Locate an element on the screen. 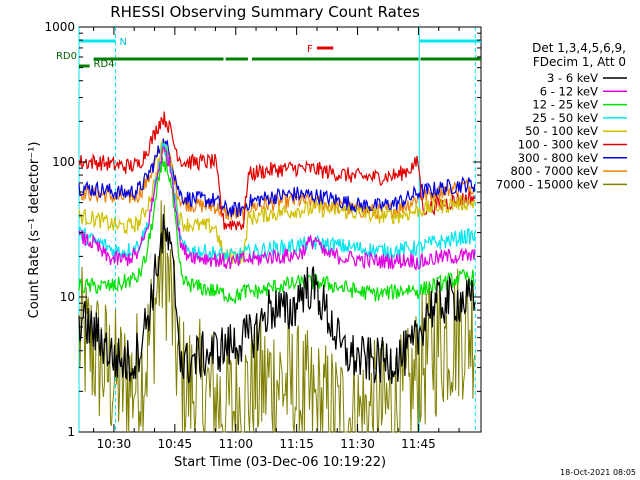 The width and height of the screenshot is (640, 480). x-axis-label: Start Time (03-Dec-06 10:19:22) is located at coordinates (280, 462).